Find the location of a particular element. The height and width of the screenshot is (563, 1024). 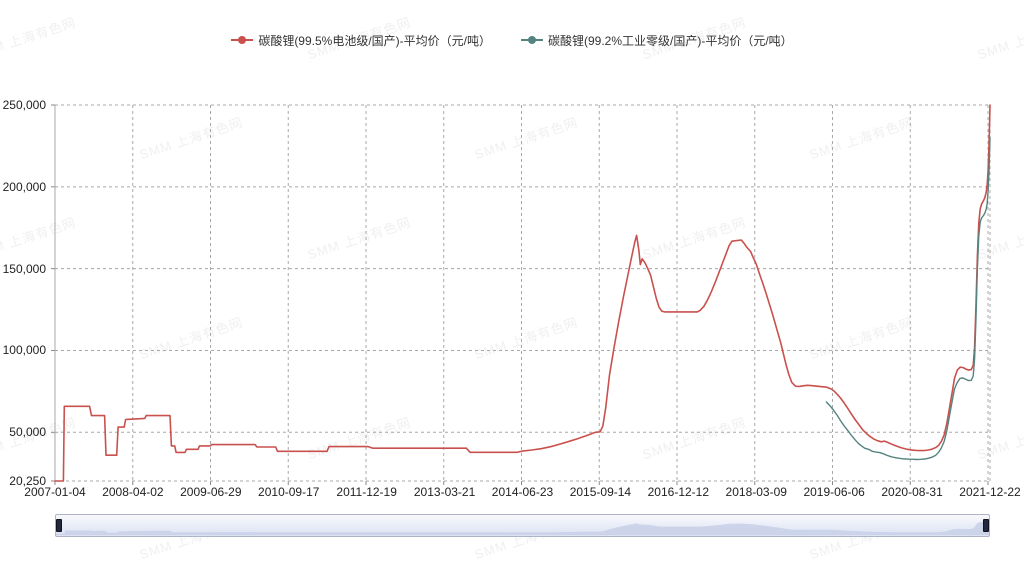

x-tick-label: 2009-06-29 is located at coordinates (211, 492).